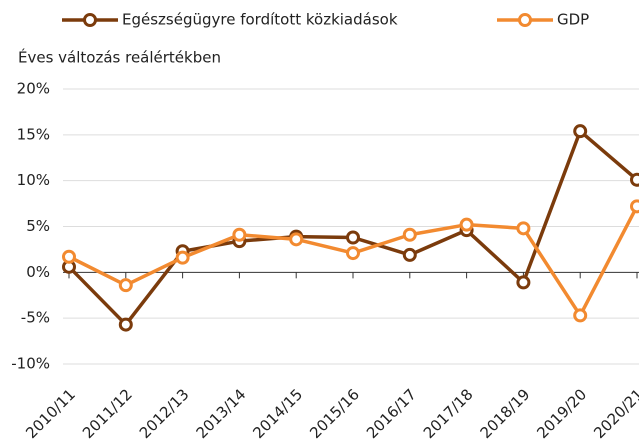 This screenshot has height=439, width=639. What do you see at coordinates (33, 180) in the screenshot?
I see `y-tick-label: 10%` at bounding box center [33, 180].